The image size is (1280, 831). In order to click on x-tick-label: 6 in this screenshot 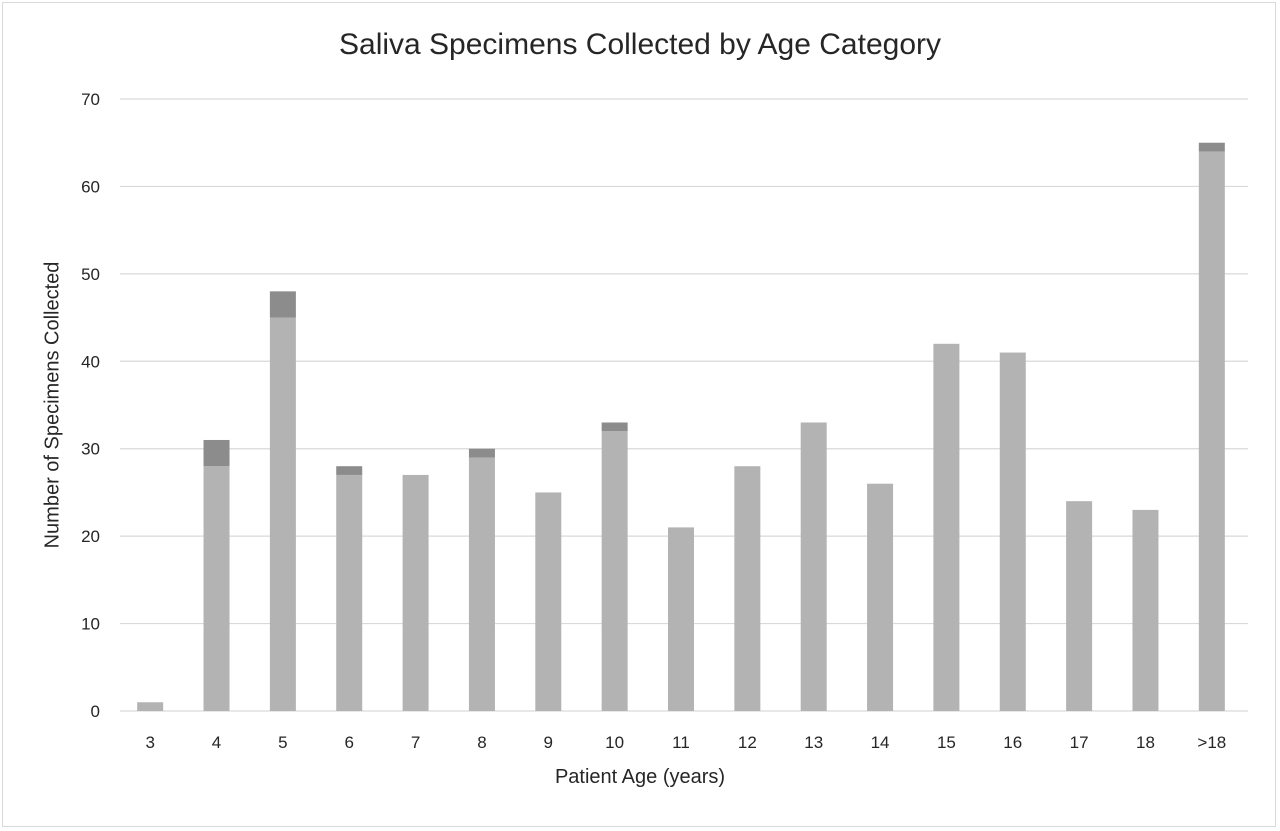, I will do `click(349, 742)`.